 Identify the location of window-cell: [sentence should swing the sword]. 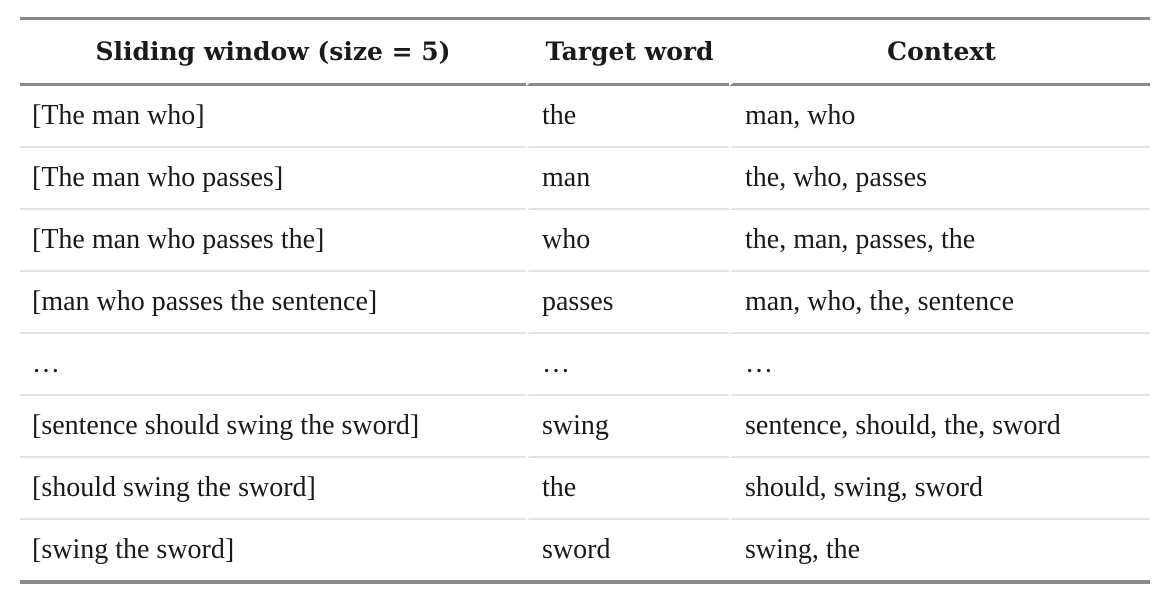
(273, 427).